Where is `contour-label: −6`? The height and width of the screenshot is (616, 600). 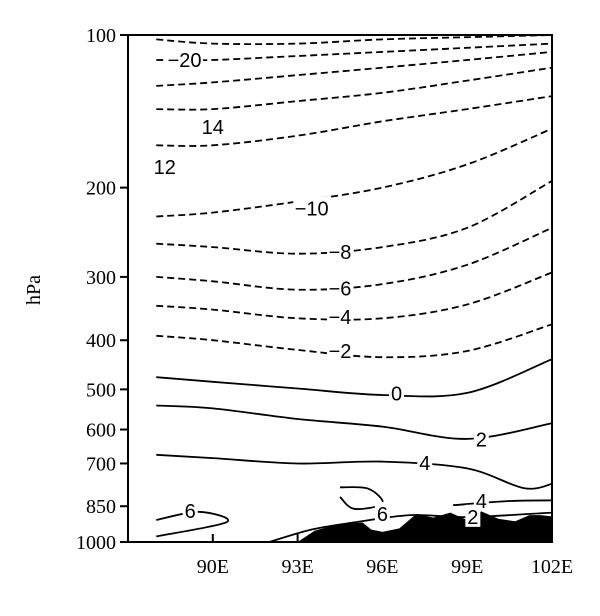 contour-label: −6 is located at coordinates (340, 289).